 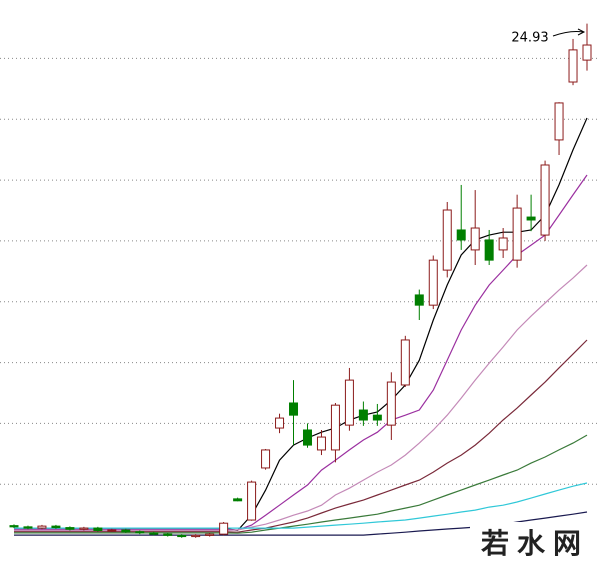 I want to click on ma-line, so click(x=301, y=505).